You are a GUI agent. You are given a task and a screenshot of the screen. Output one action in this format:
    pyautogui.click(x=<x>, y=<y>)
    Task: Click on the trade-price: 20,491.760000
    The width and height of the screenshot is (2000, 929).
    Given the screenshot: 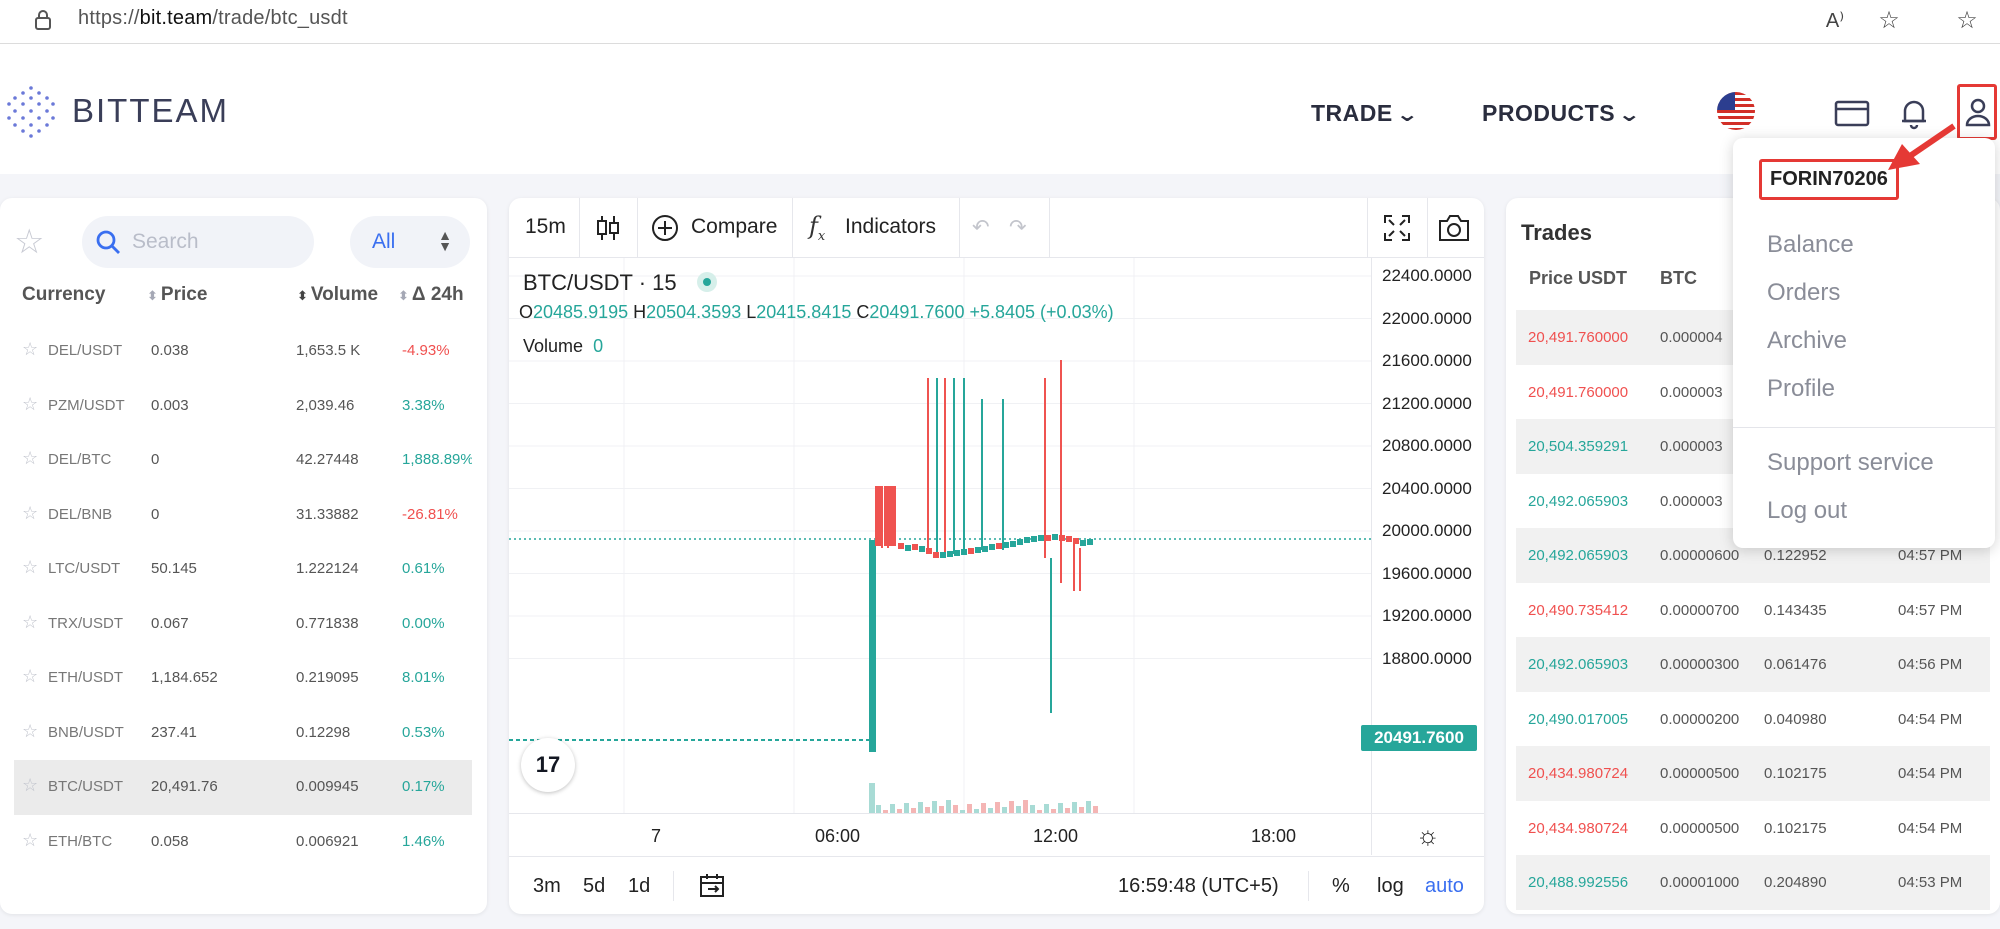 What is the action you would take?
    pyautogui.click(x=1578, y=392)
    